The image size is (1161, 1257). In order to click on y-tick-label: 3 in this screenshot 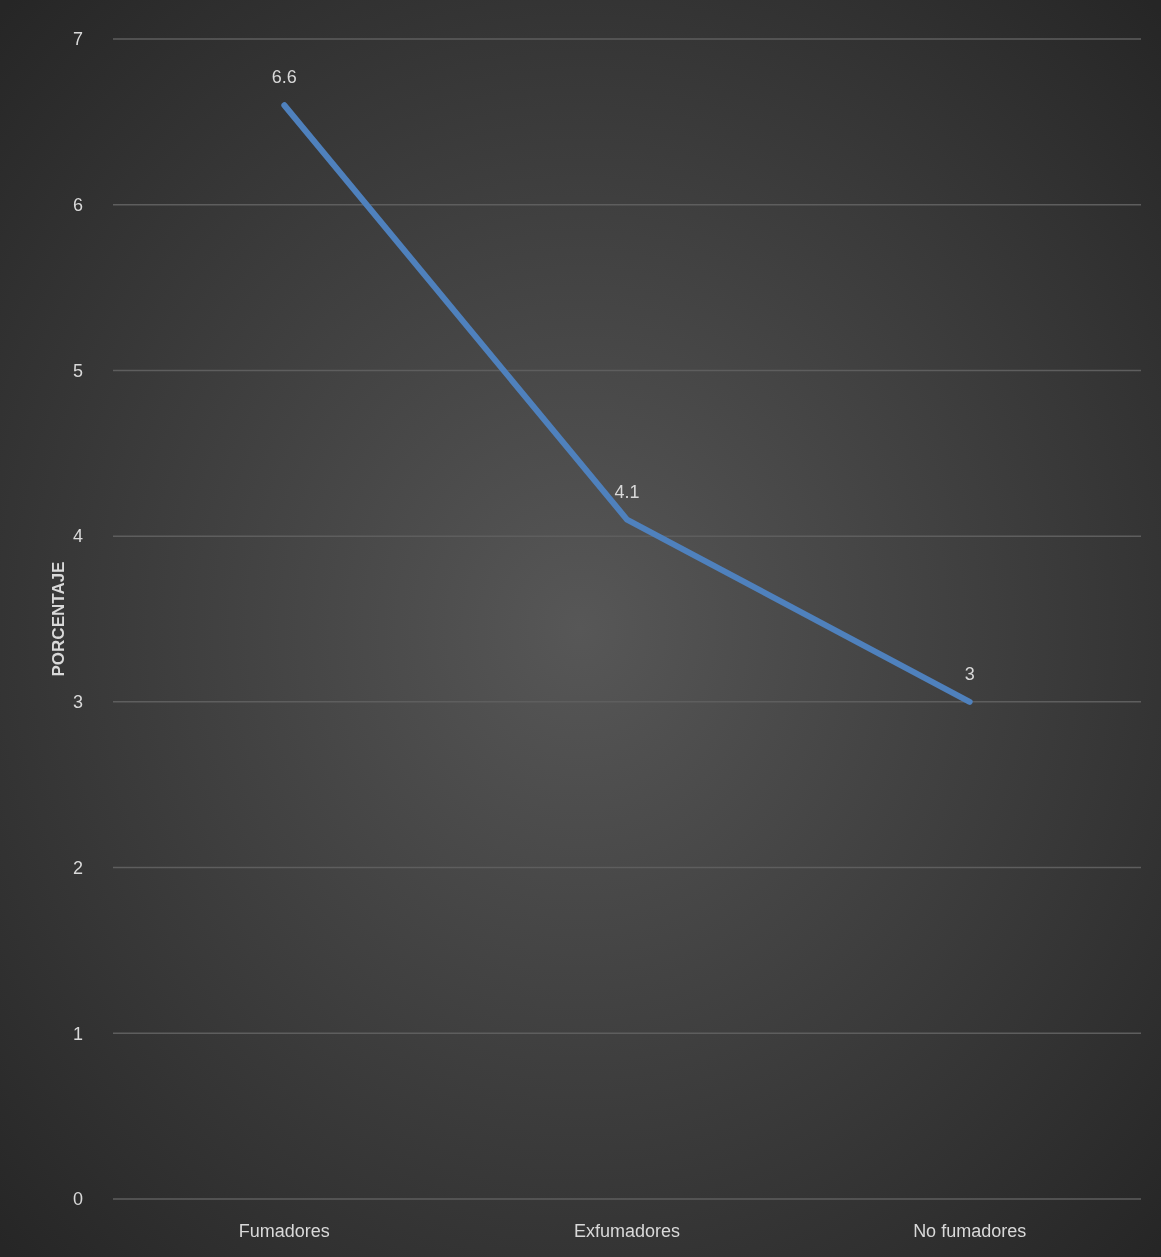, I will do `click(77, 702)`.